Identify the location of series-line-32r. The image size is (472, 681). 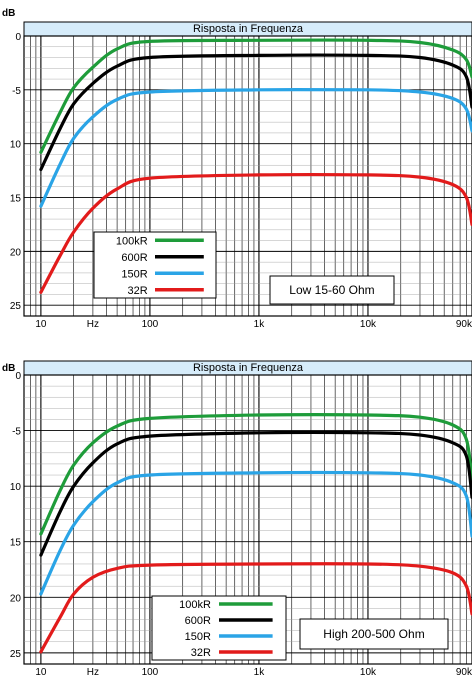
(255, 608).